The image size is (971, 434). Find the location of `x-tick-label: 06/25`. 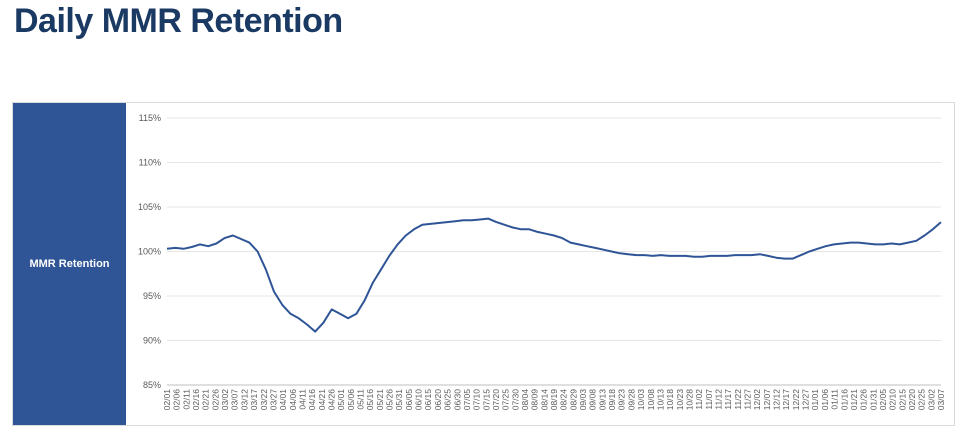

x-tick-label: 06/25 is located at coordinates (448, 400).